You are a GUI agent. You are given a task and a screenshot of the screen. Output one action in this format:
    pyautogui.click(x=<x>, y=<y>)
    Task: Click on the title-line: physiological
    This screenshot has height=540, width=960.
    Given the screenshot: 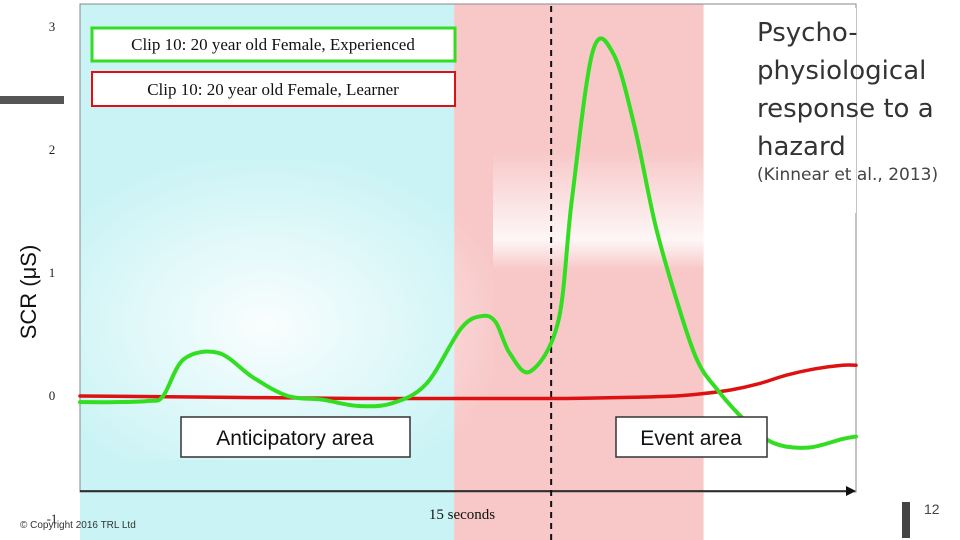 What is the action you would take?
    pyautogui.click(x=842, y=71)
    